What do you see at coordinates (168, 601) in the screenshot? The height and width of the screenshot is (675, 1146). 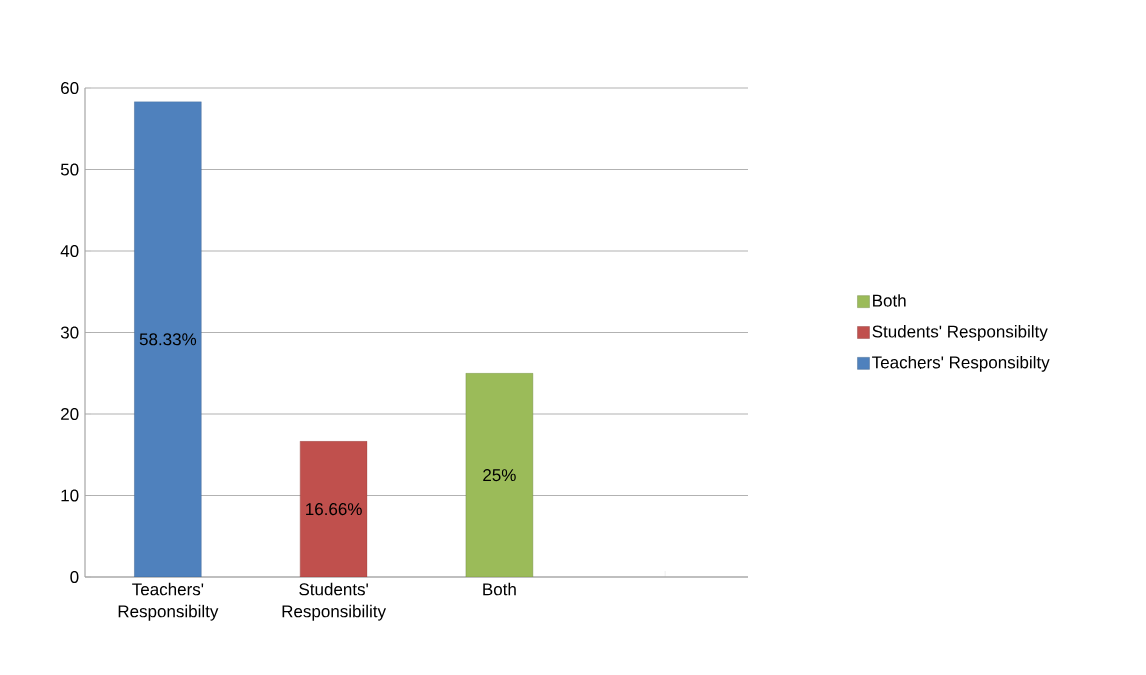 I see `x-tick-label: Teachers' Responsibilty` at bounding box center [168, 601].